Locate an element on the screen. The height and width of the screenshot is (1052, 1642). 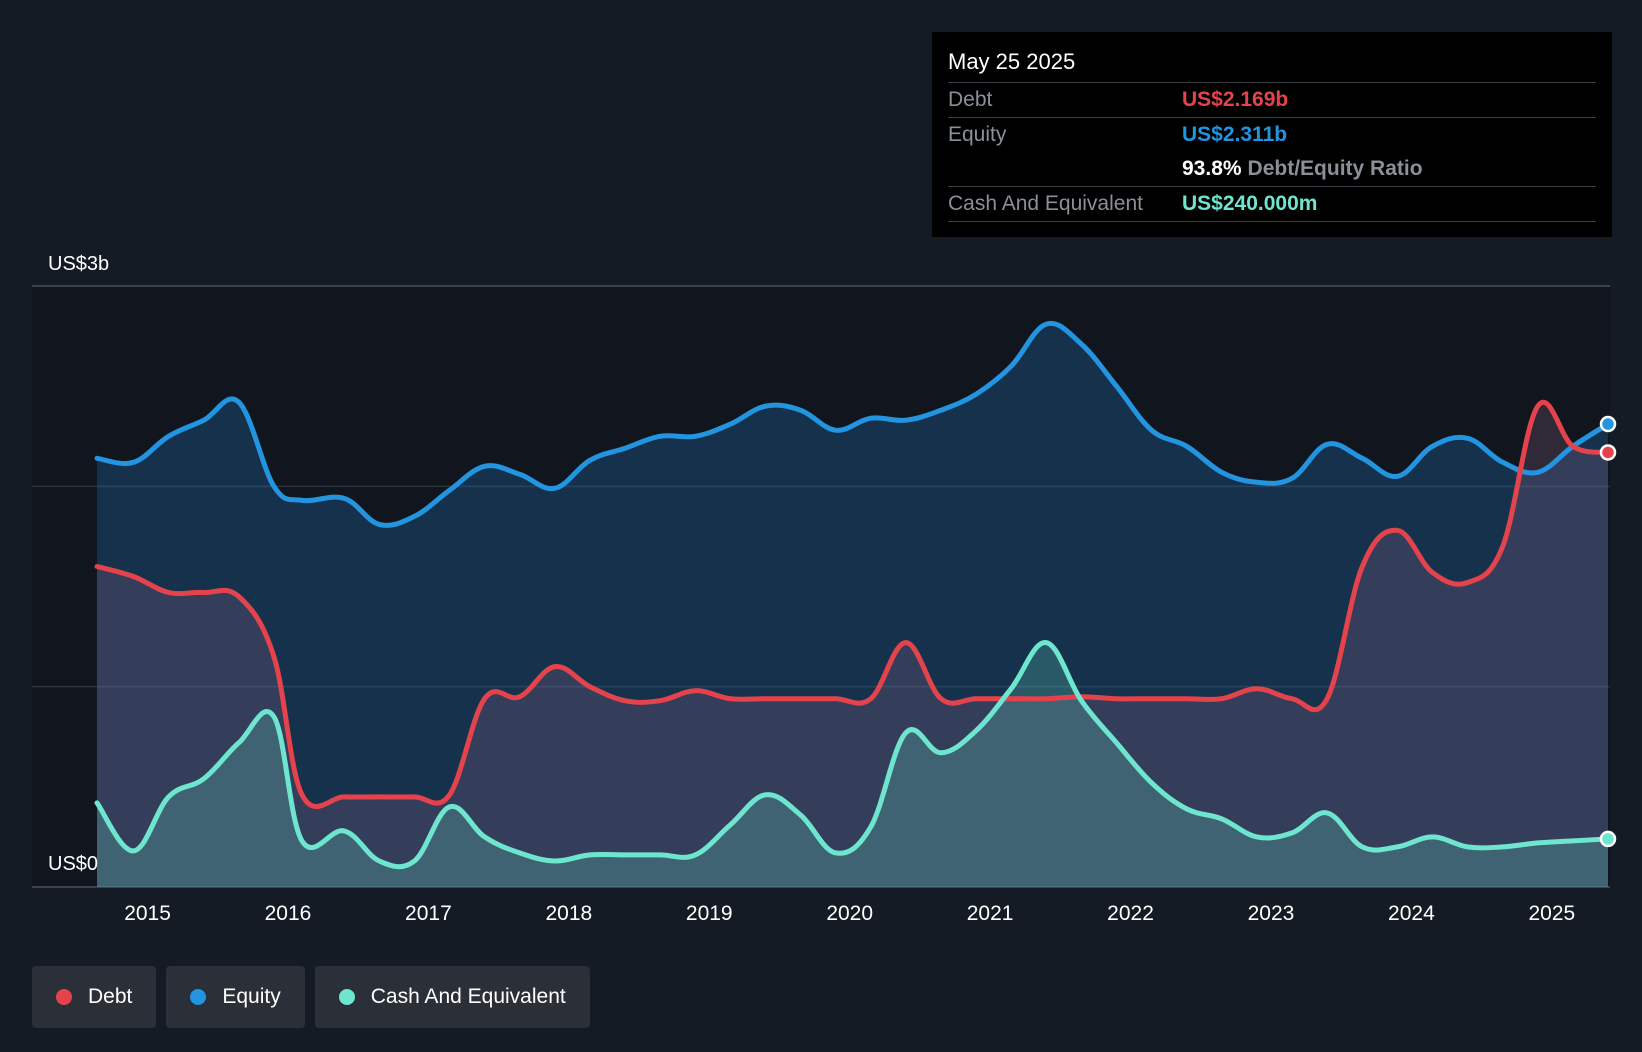
tooltip-cash-value: US$240.000m is located at coordinates (1250, 203).